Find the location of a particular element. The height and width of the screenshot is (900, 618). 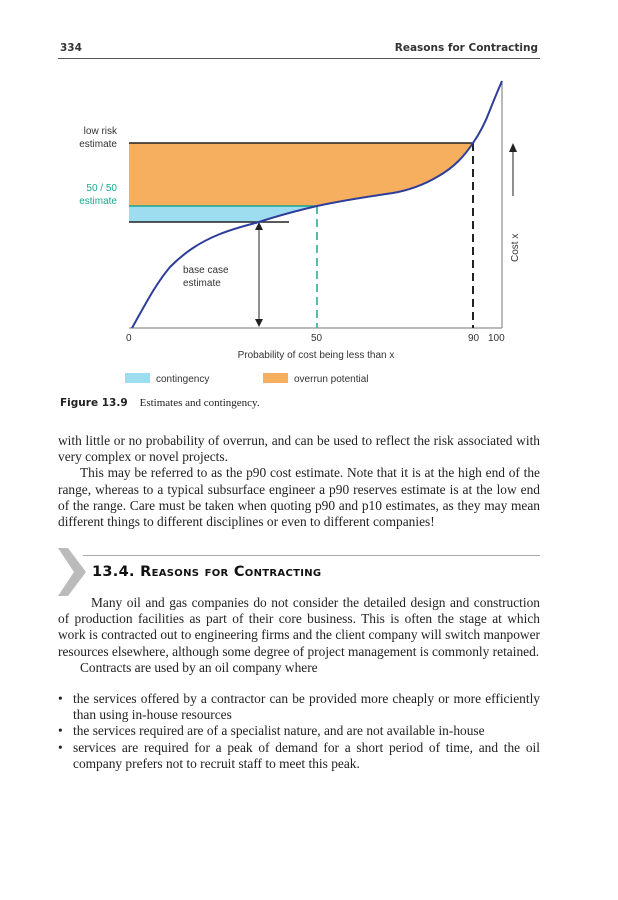

page-number: 334 is located at coordinates (71, 48).